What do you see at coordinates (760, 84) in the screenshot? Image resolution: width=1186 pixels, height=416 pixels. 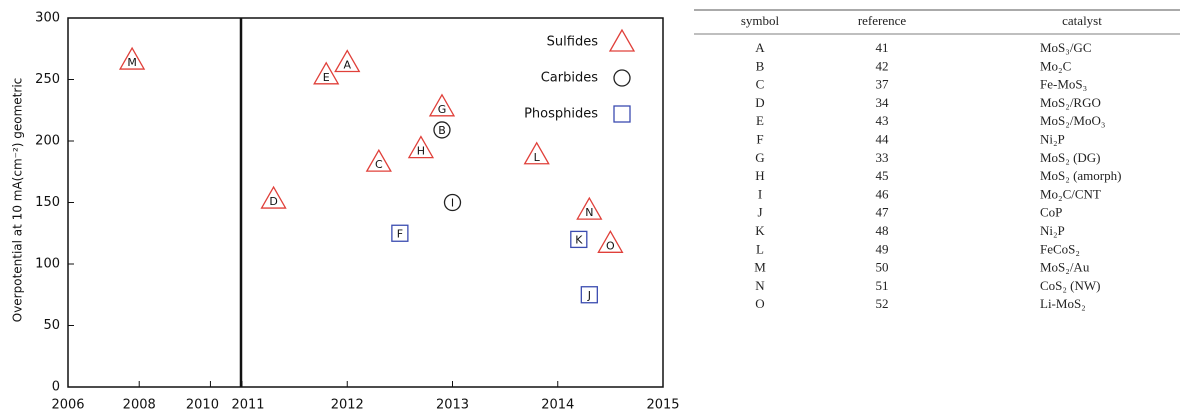 I see `table-cell: C` at bounding box center [760, 84].